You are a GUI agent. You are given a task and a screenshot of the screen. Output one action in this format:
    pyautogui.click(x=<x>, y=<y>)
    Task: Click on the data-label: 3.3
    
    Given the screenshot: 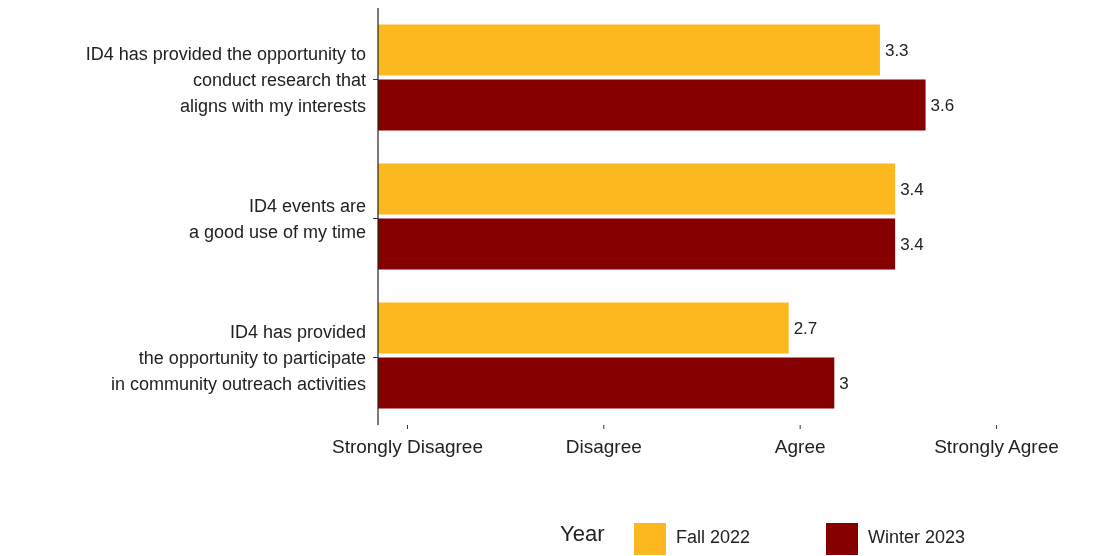 What is the action you would take?
    pyautogui.click(x=896, y=50)
    